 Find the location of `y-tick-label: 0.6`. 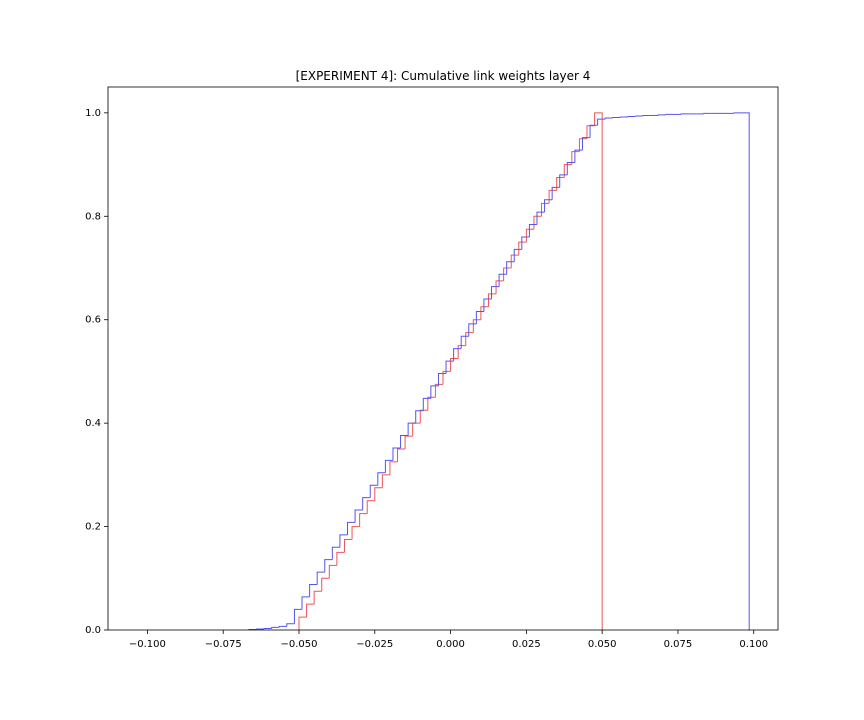

y-tick-label: 0.6 is located at coordinates (93, 320).